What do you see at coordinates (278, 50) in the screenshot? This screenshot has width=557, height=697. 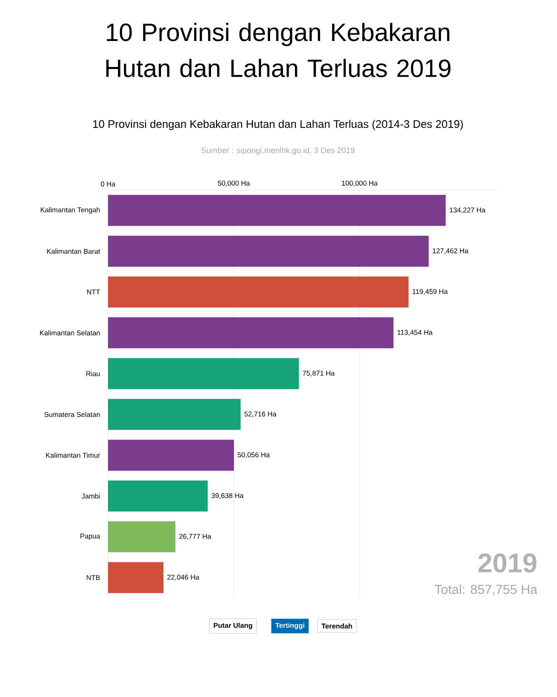 I see `chart-title: 10 Provinsi dengan Kebakaran Hutan dan Lahan Terluas 2019` at bounding box center [278, 50].